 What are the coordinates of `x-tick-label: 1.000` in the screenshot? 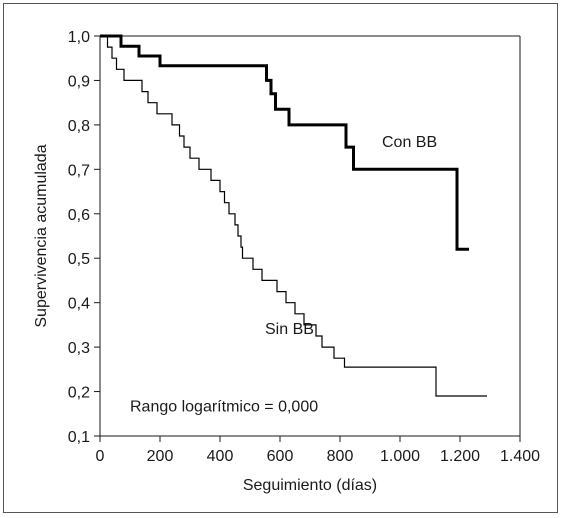 It's located at (400, 456).